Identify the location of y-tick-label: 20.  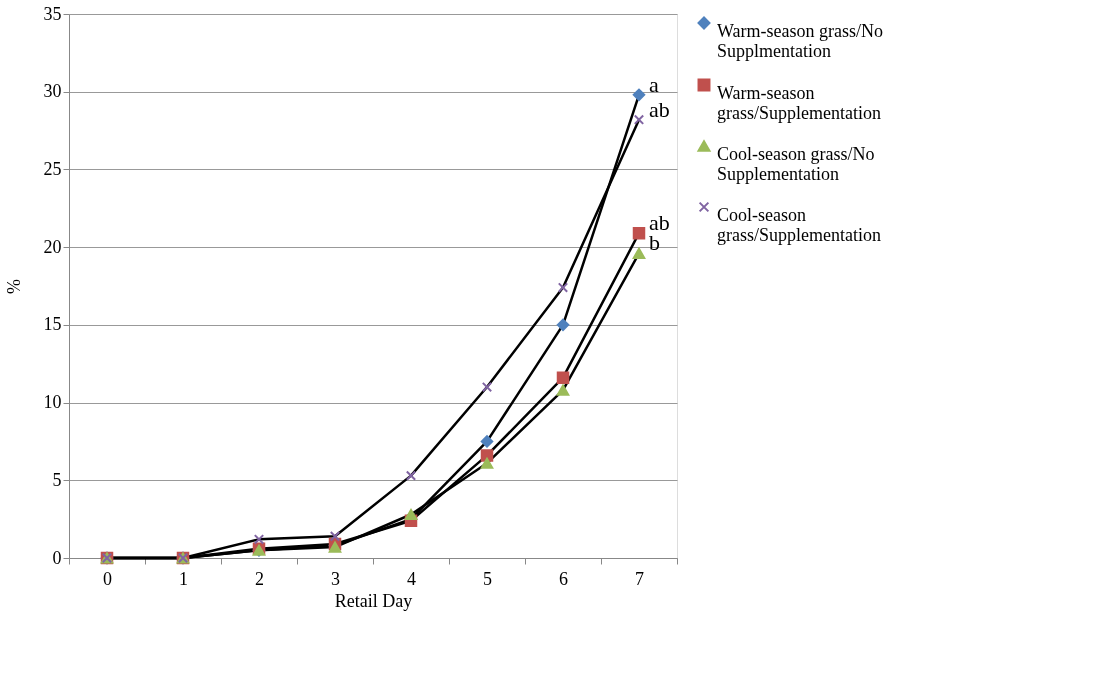
(52, 246).